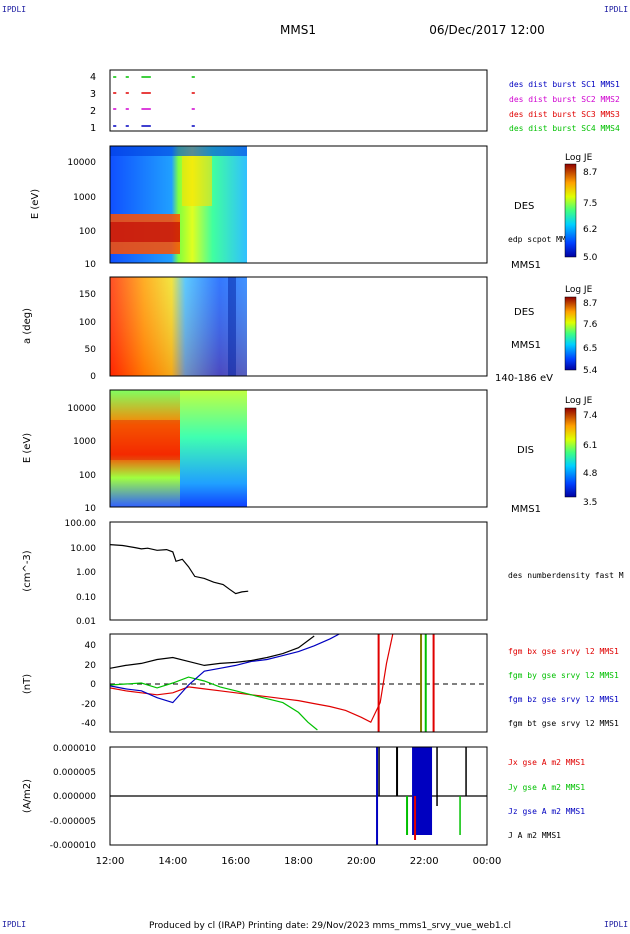  I want to click on burst-legend-sc1: des dist burst SC1 MMS1, so click(564, 84).